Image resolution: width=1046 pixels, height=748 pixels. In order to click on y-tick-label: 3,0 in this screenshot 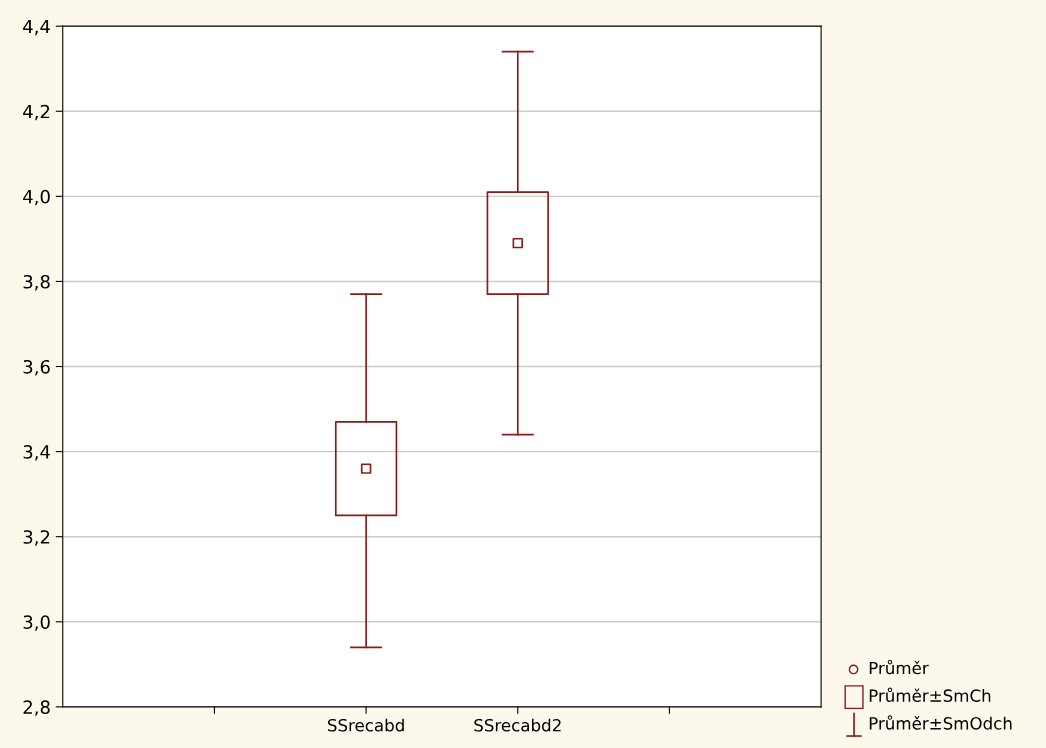, I will do `click(36, 623)`.